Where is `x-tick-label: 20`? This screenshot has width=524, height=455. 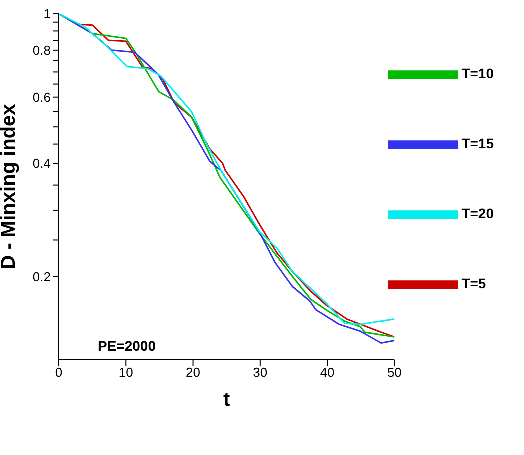
x-tick-label: 20 is located at coordinates (193, 372).